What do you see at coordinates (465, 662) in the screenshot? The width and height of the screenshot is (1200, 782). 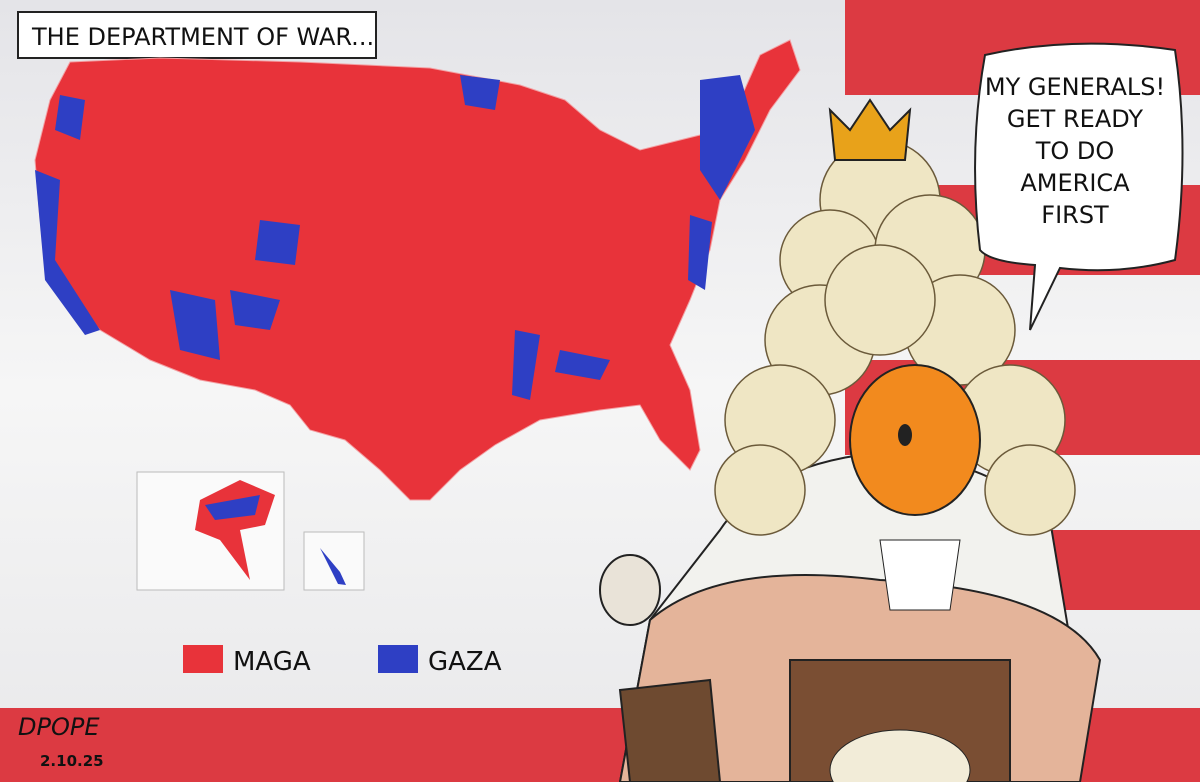 I see `legend-label: GAZA` at bounding box center [465, 662].